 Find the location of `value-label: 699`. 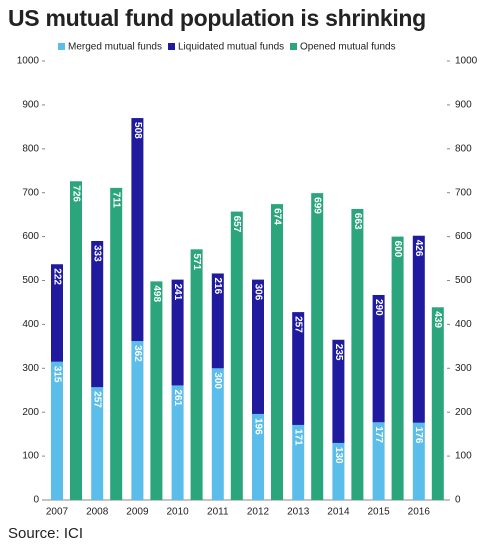

value-label: 699 is located at coordinates (317, 205).